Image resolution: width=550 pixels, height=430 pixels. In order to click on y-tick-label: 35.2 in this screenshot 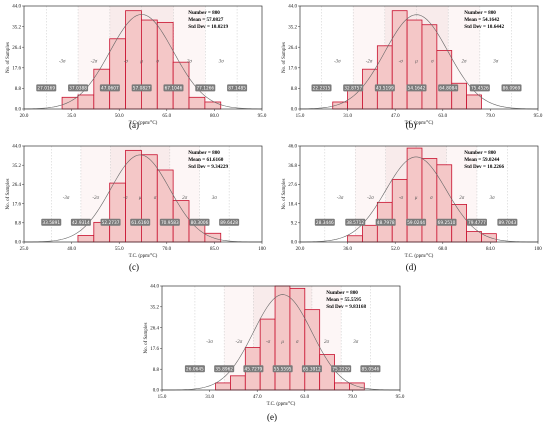, I will do `click(292, 27)`.